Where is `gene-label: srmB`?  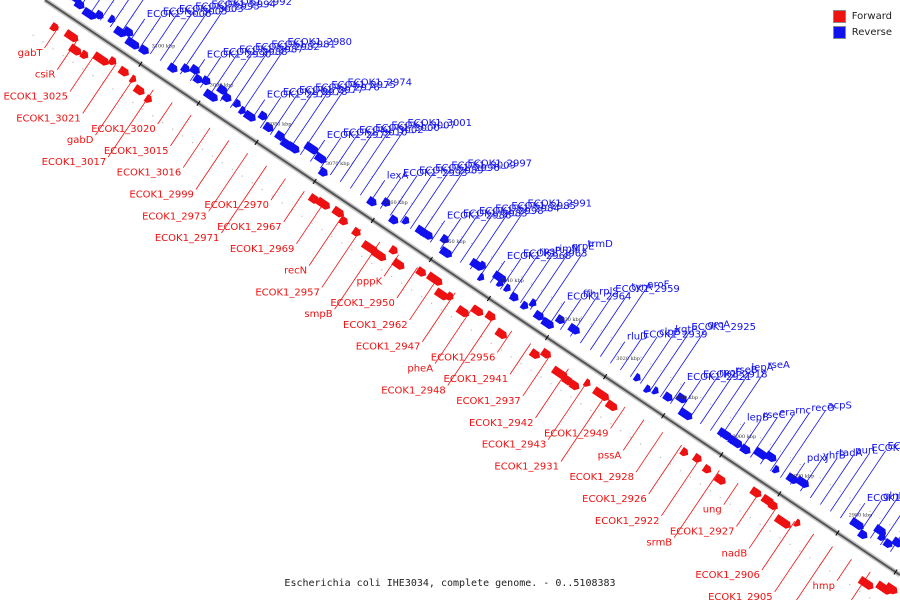
gene-label: srmB is located at coordinates (659, 543).